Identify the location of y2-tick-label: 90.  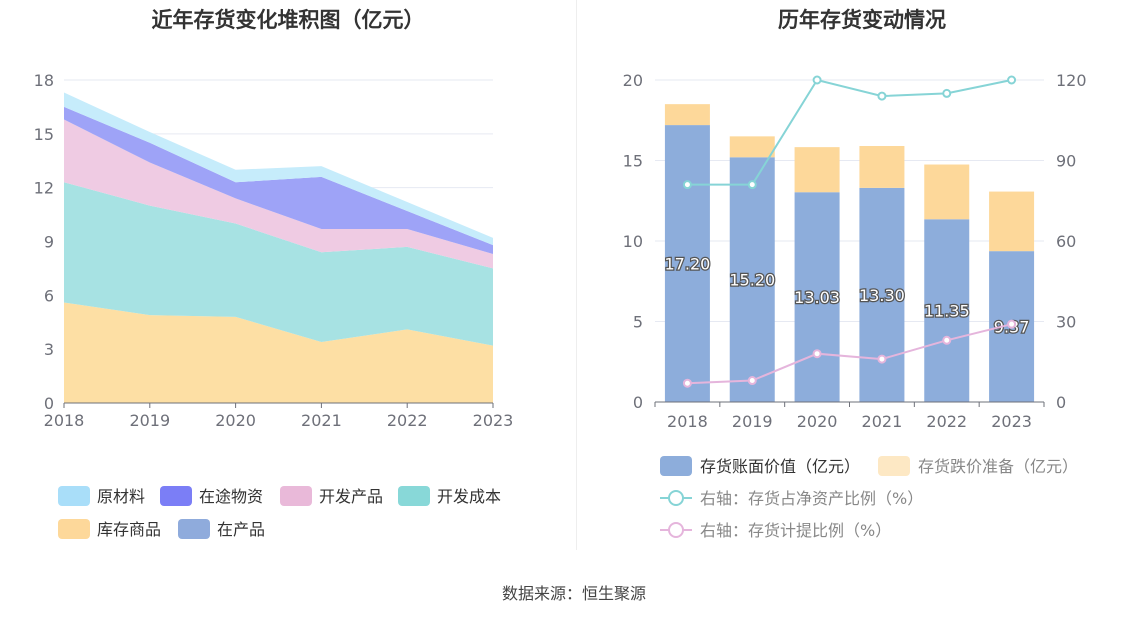
(1066, 161).